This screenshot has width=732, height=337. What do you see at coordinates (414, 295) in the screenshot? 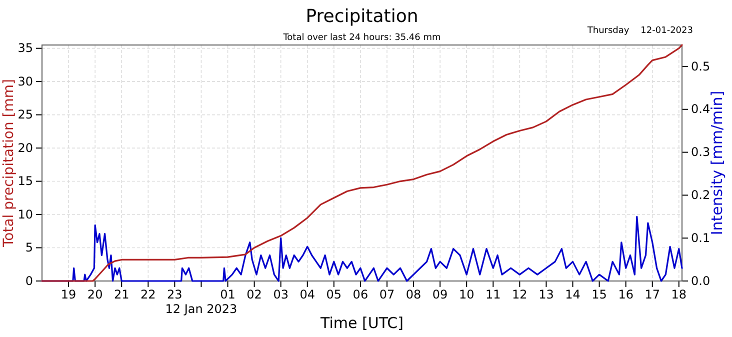
I see `x-tick-label: 08` at bounding box center [414, 295].